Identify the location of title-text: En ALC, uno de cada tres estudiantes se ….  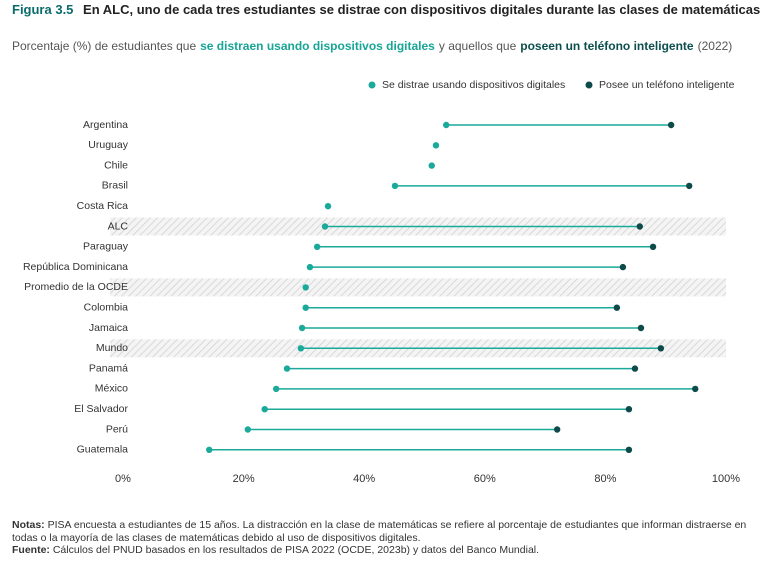
(421, 9).